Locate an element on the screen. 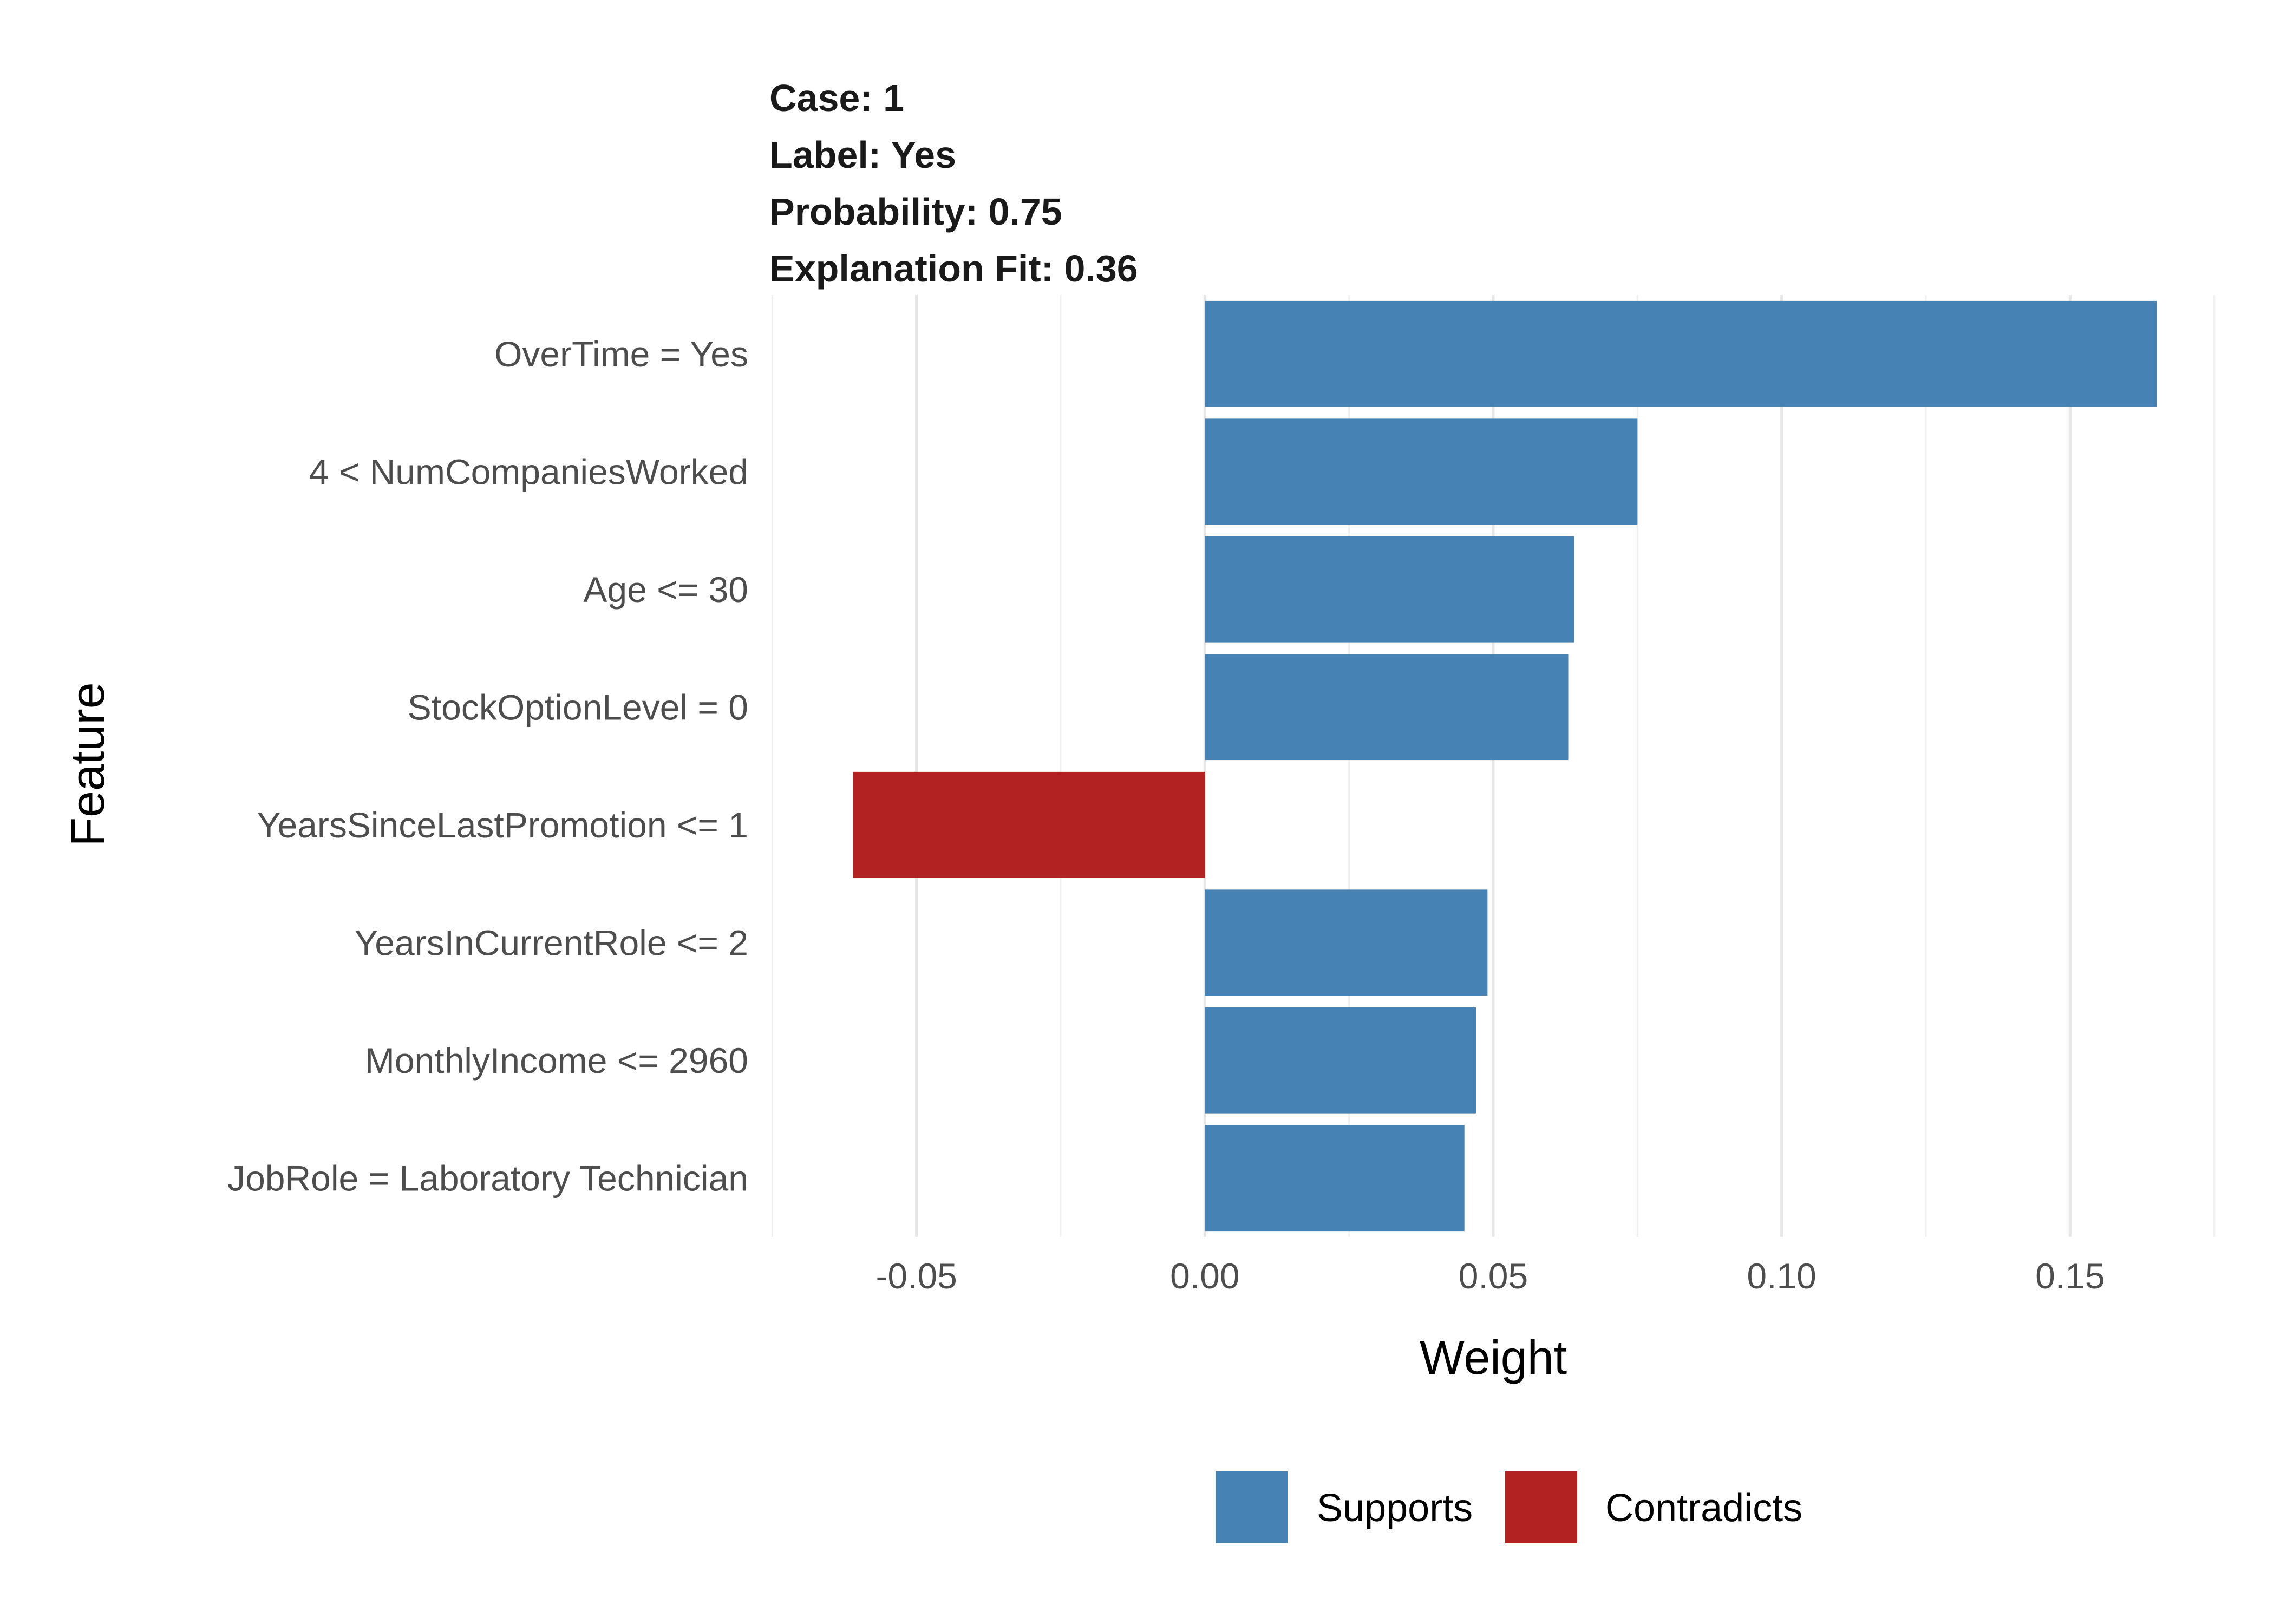 The height and width of the screenshot is (1624, 2274). feature-label: YearsSinceLastPromotion <= 1 is located at coordinates (503, 825).